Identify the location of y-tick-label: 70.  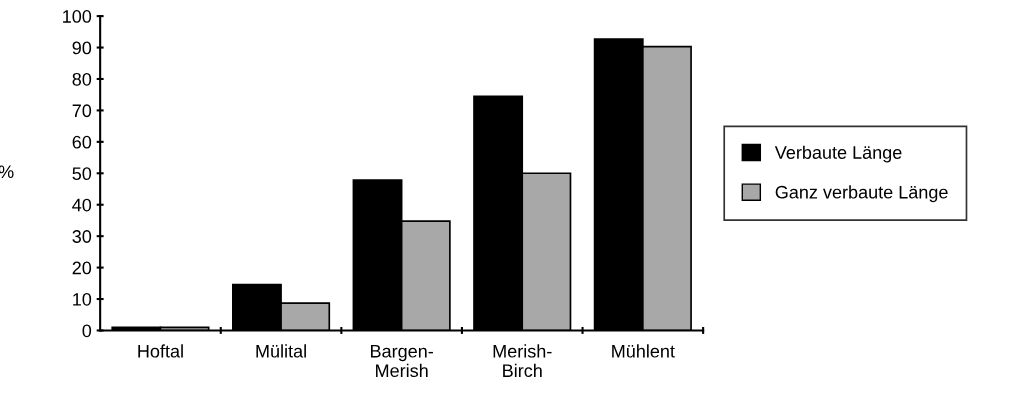
(82, 111).